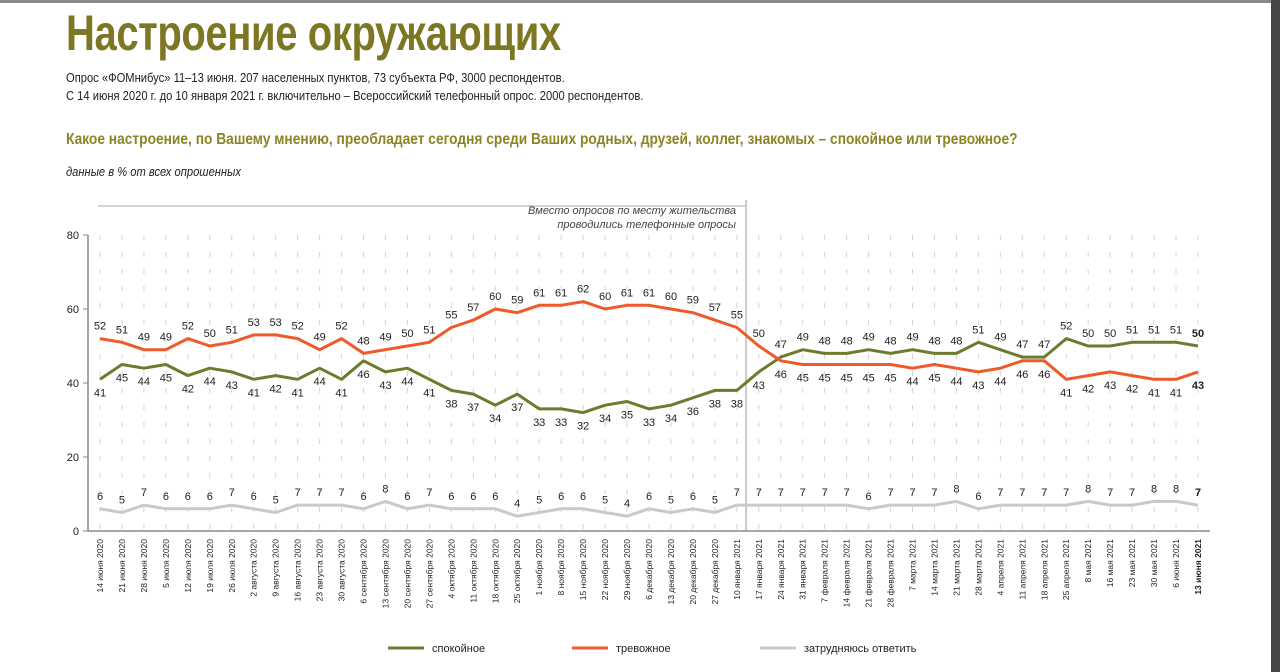  I want to click on legend-label: спокойное, so click(458, 649).